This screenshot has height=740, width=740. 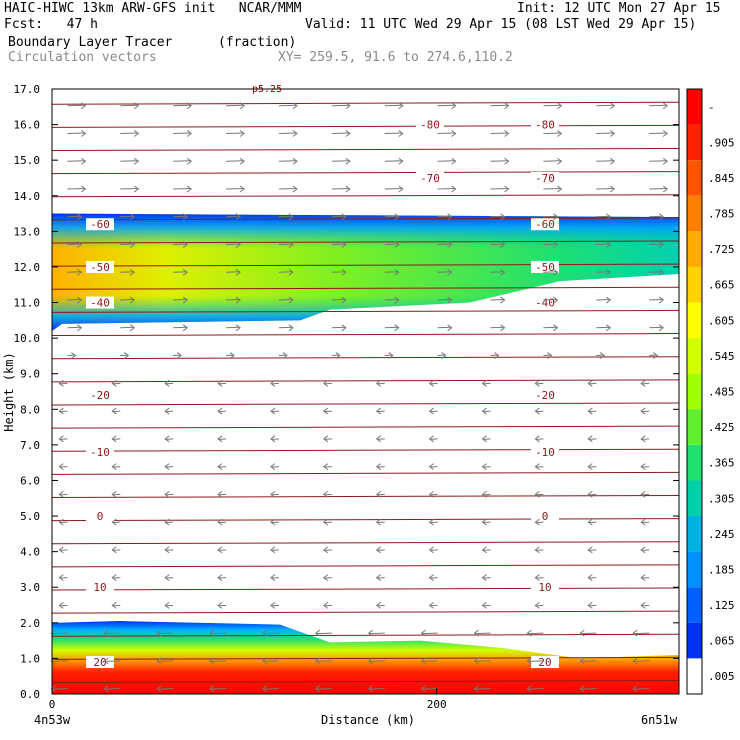 I want to click on contour-label: -40, so click(x=545, y=303).